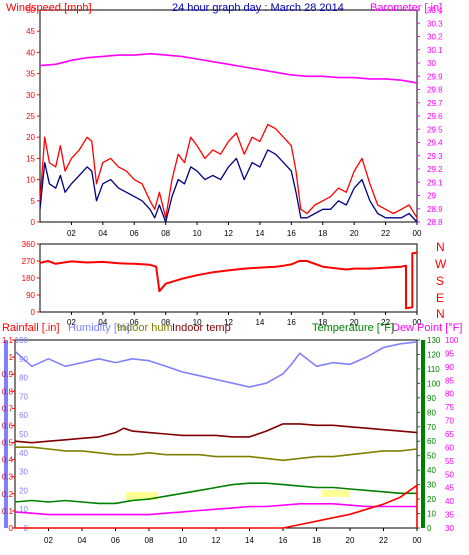 Image resolution: width=469 pixels, height=555 pixels. Describe the element at coordinates (8, 425) in the screenshot. I see `rainfall-tick-label: 0.6` at that location.